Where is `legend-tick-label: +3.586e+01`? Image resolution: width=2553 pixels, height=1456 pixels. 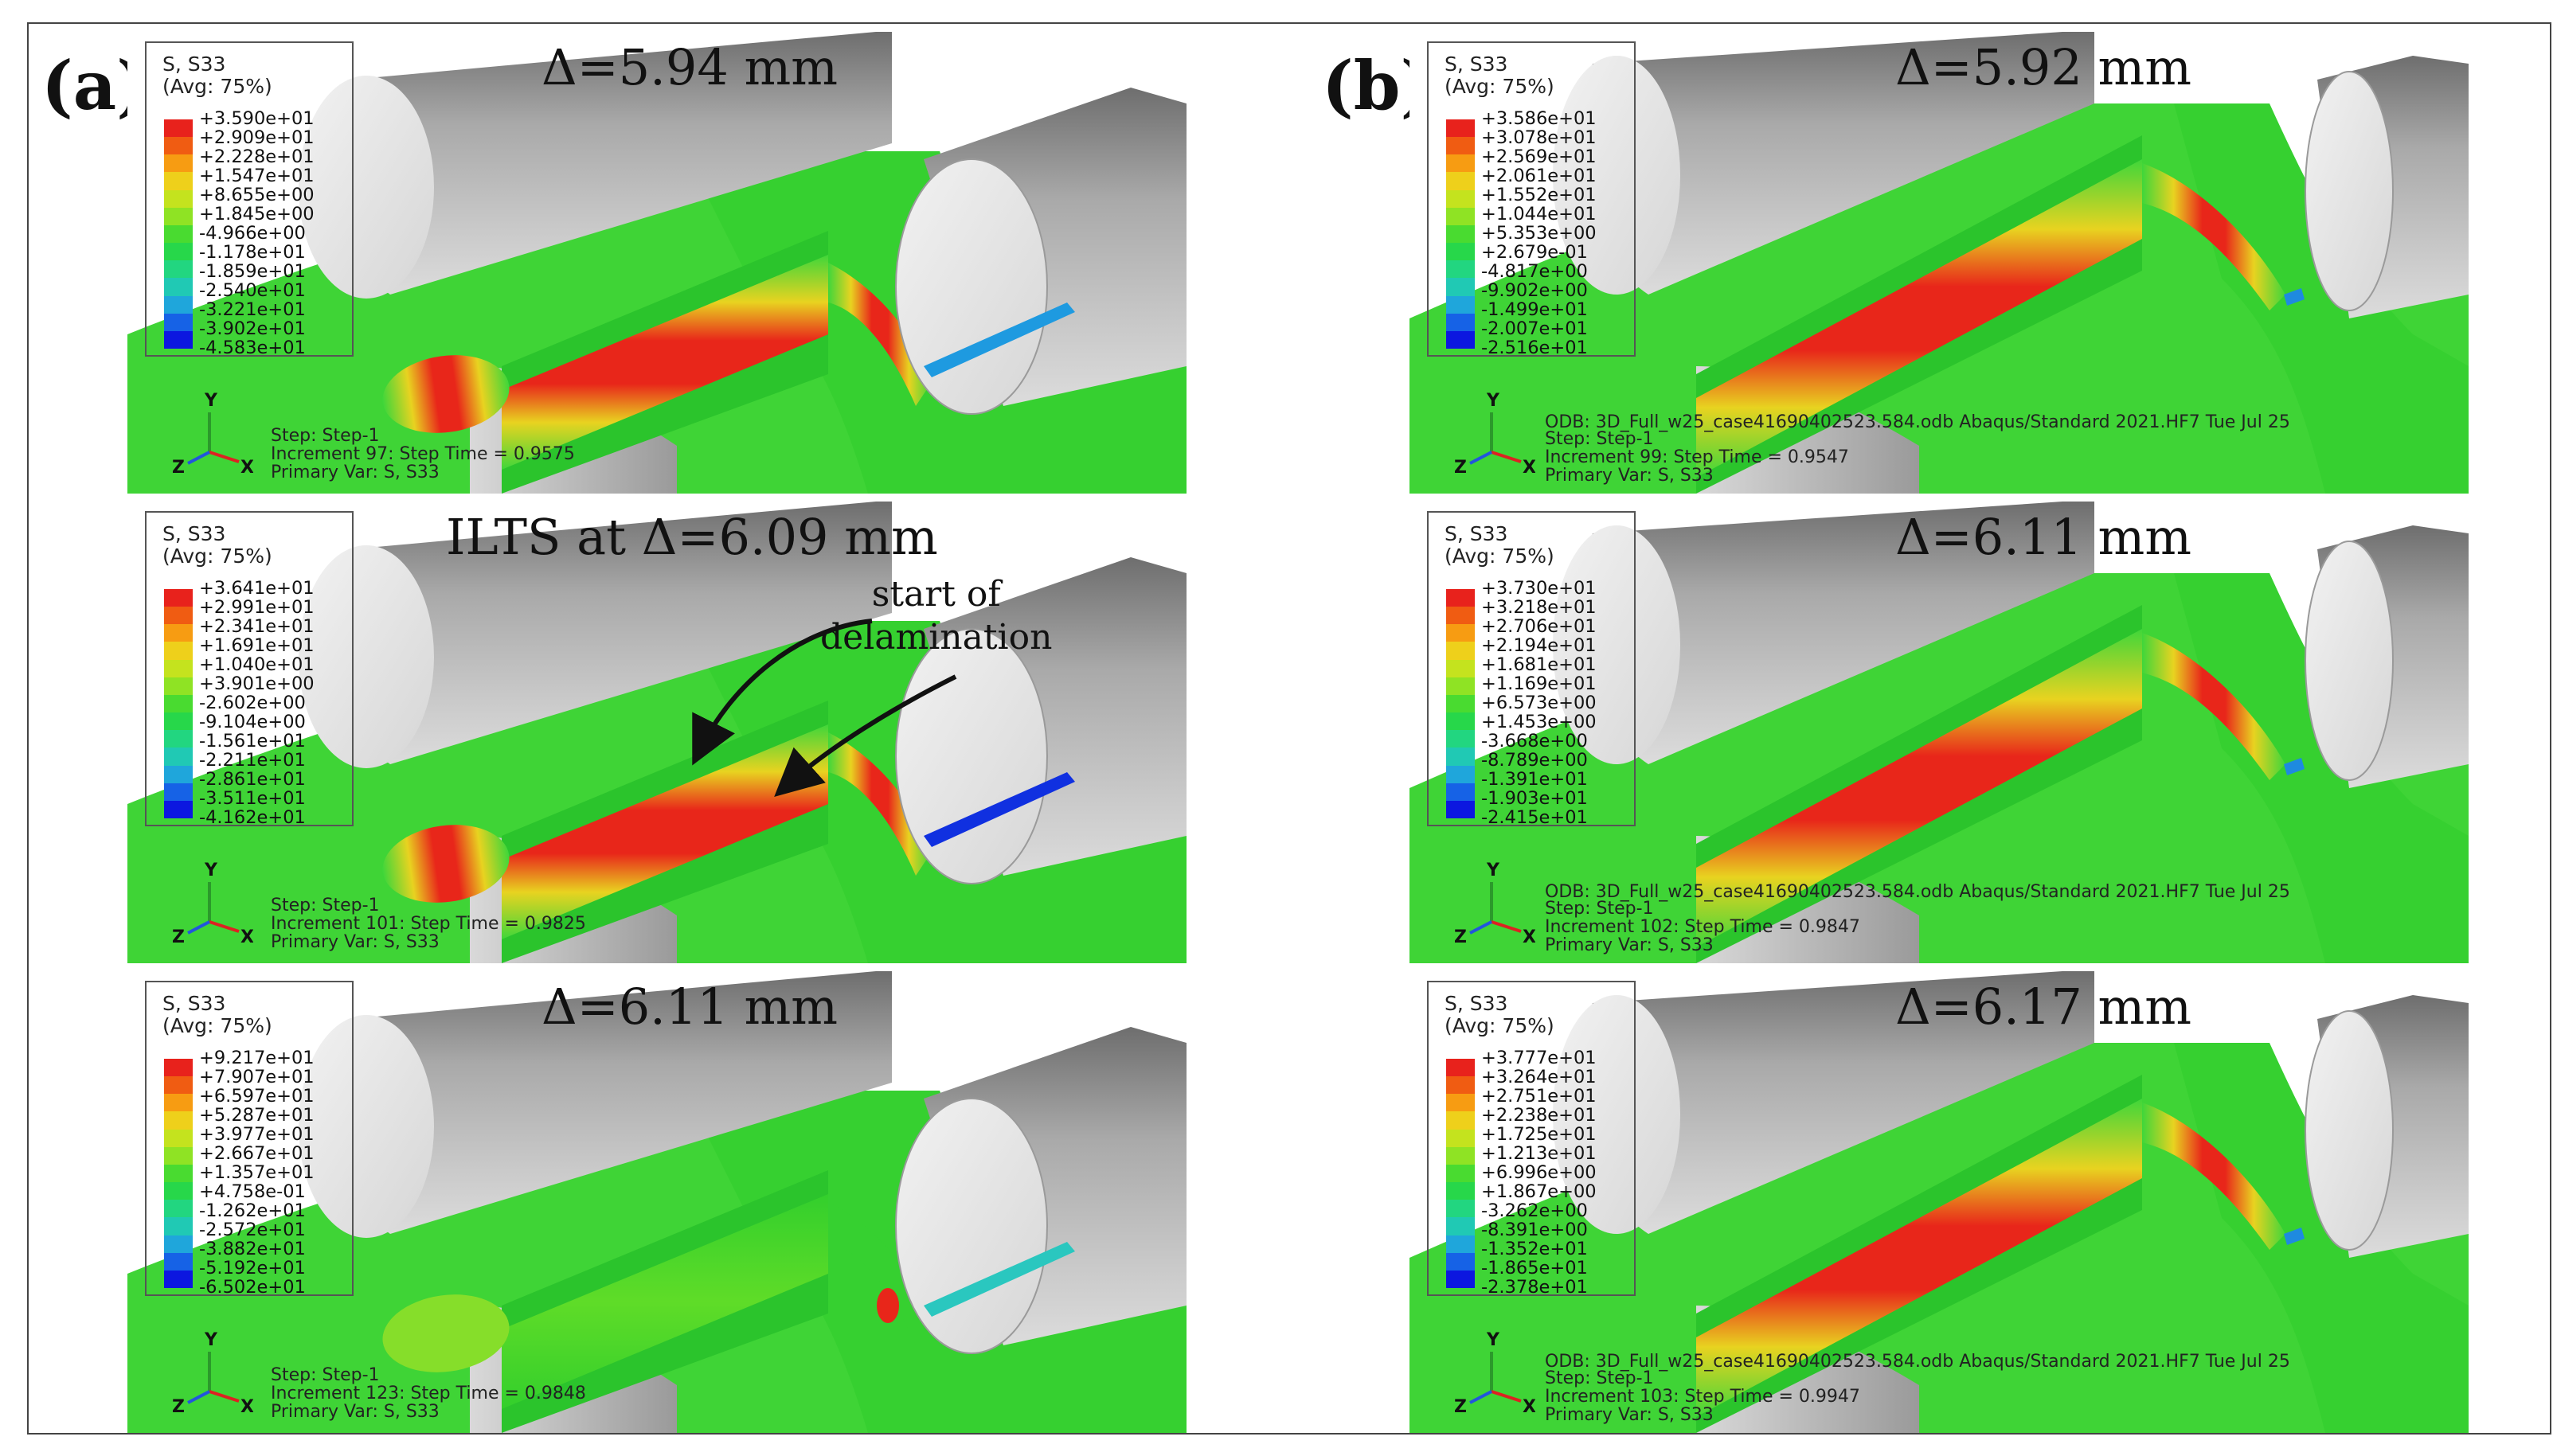
legend-tick-label: +3.586e+01 is located at coordinates (1539, 118).